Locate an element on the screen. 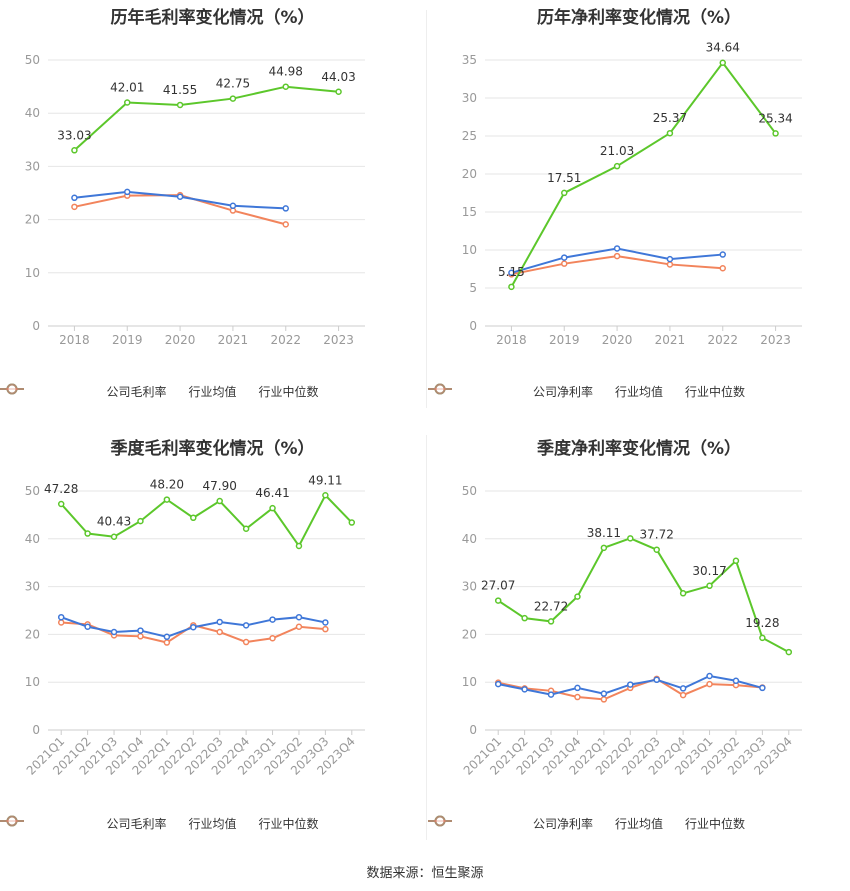 The image size is (850, 891). data-label: 30.17 is located at coordinates (709, 571).